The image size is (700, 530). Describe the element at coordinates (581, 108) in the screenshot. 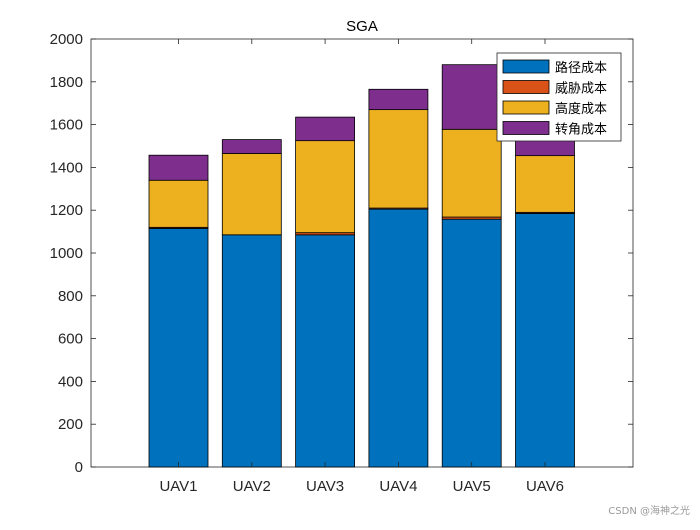

I see `legend-label-3: 高度成本` at that location.